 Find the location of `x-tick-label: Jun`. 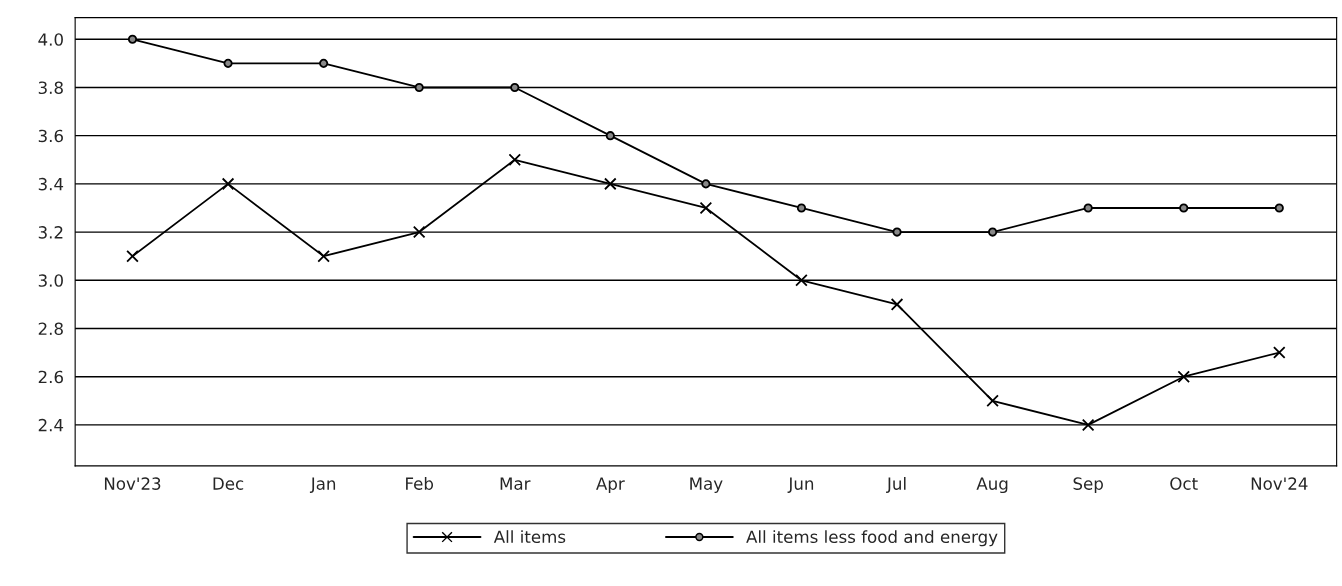

x-tick-label: Jun is located at coordinates (800, 485).